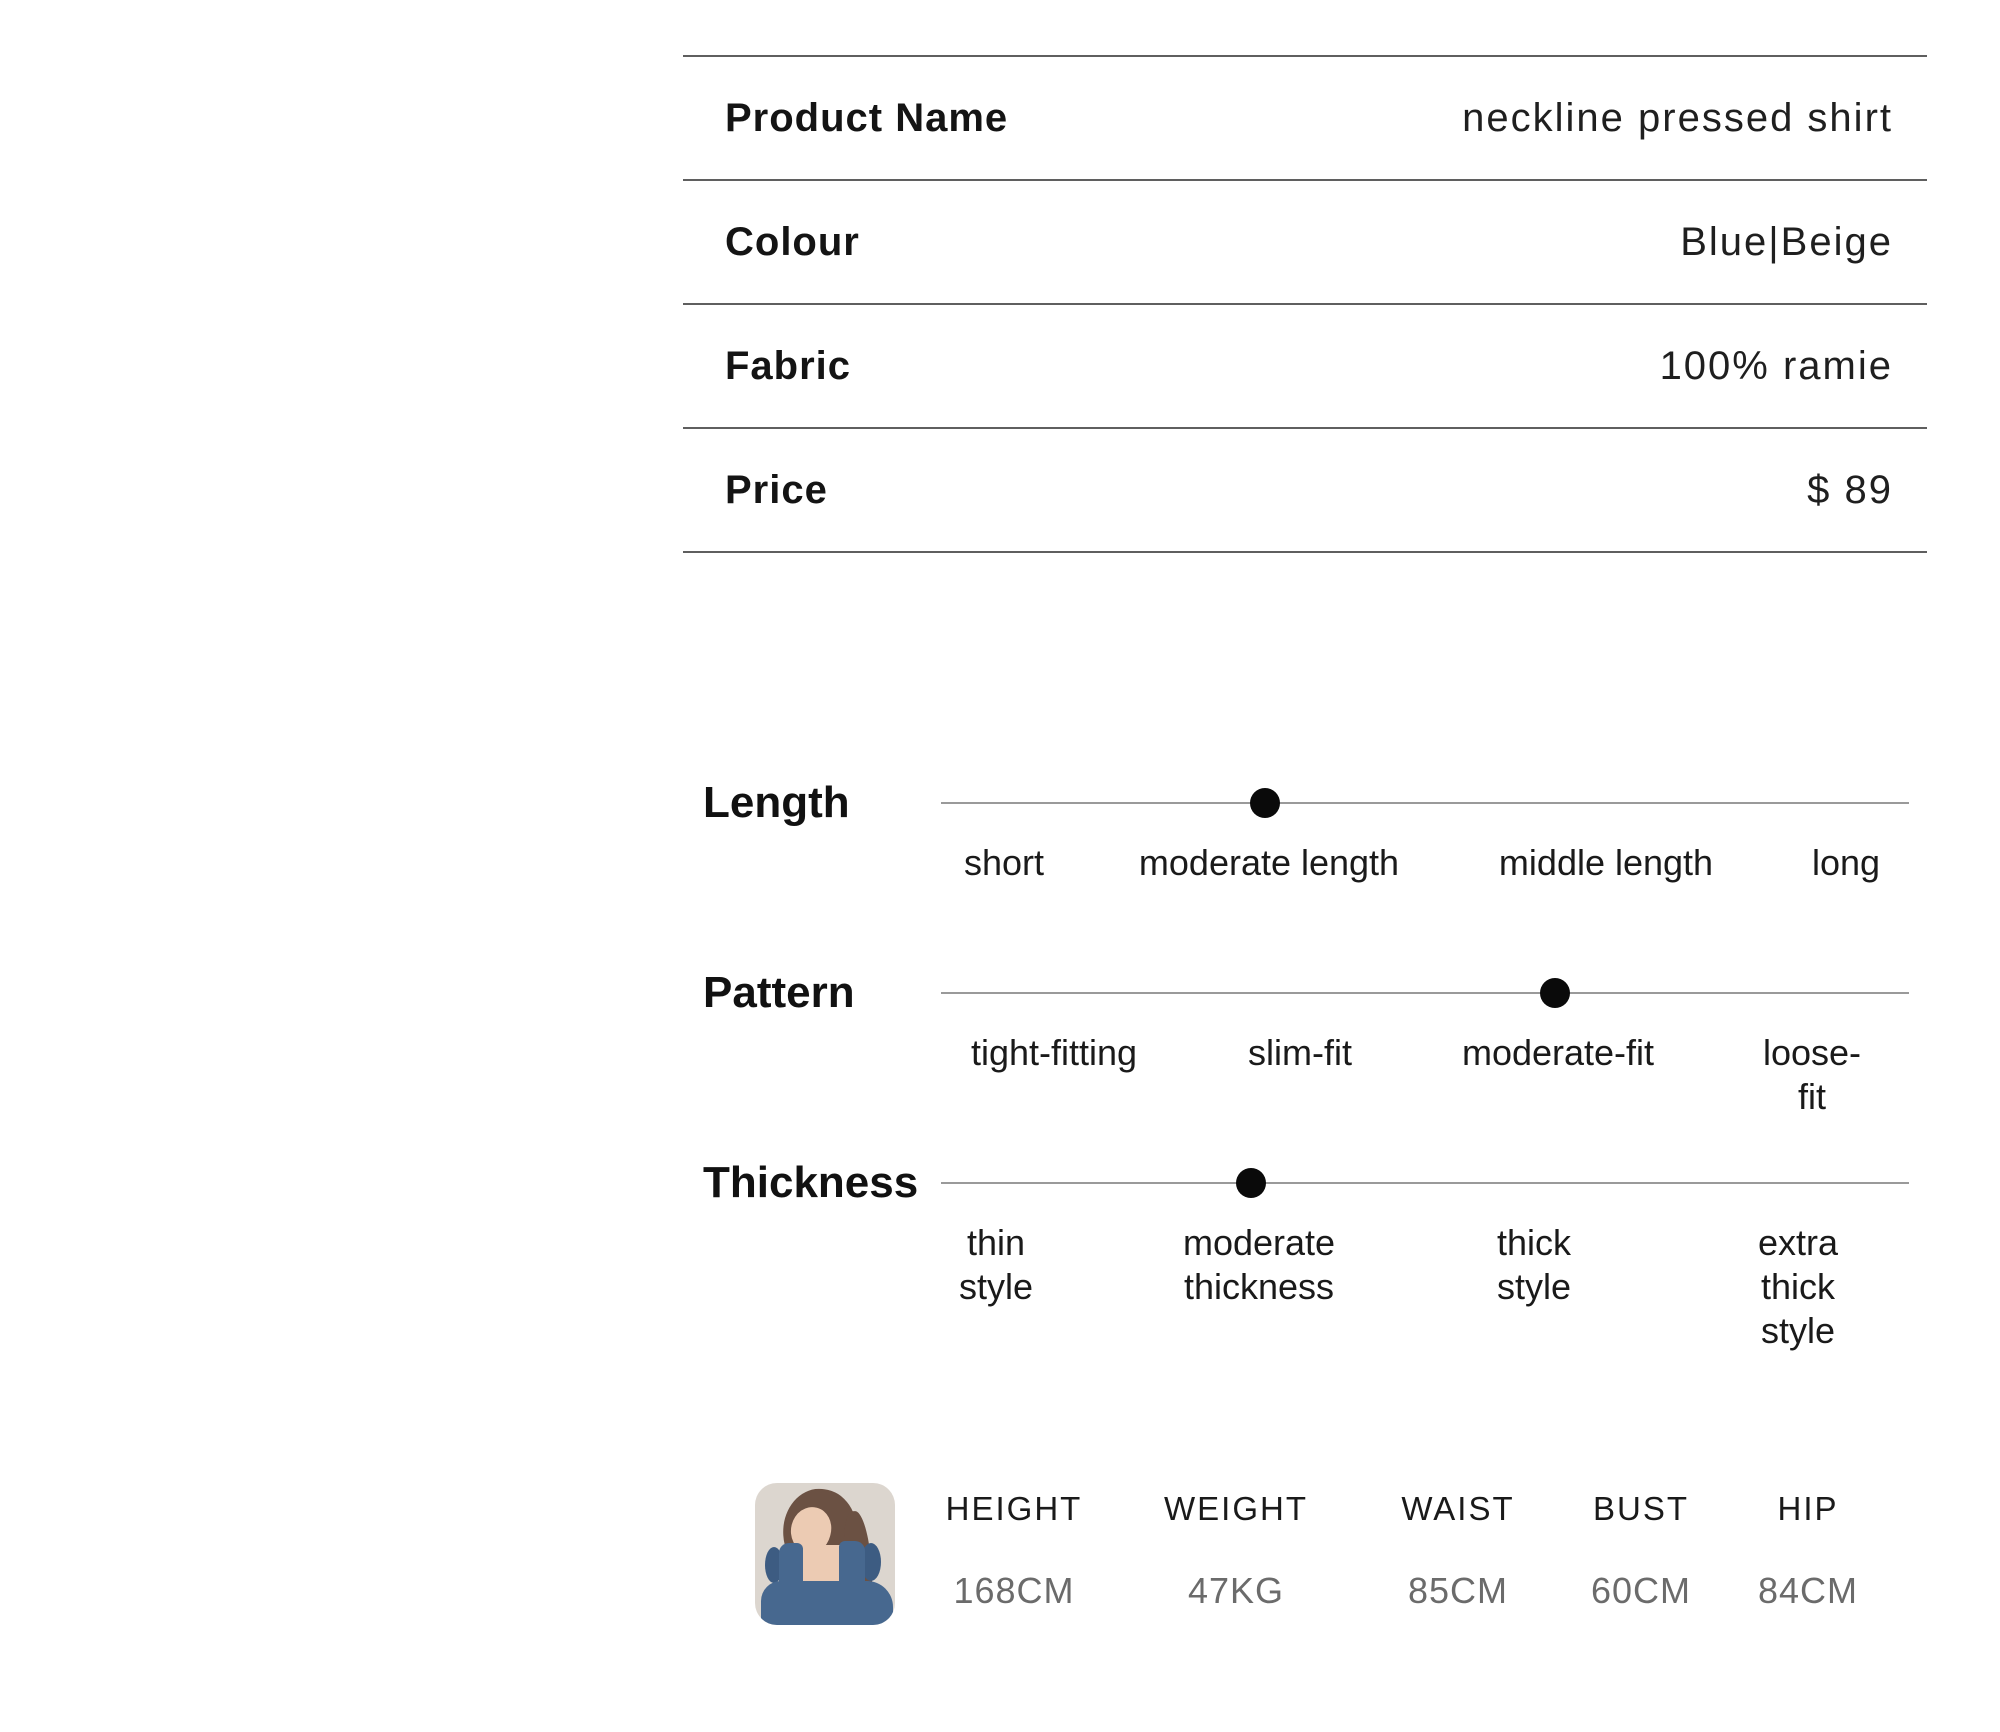 Image resolution: width=2000 pixels, height=1732 pixels. I want to click on spec-label-product-name: Product Name, so click(867, 117).